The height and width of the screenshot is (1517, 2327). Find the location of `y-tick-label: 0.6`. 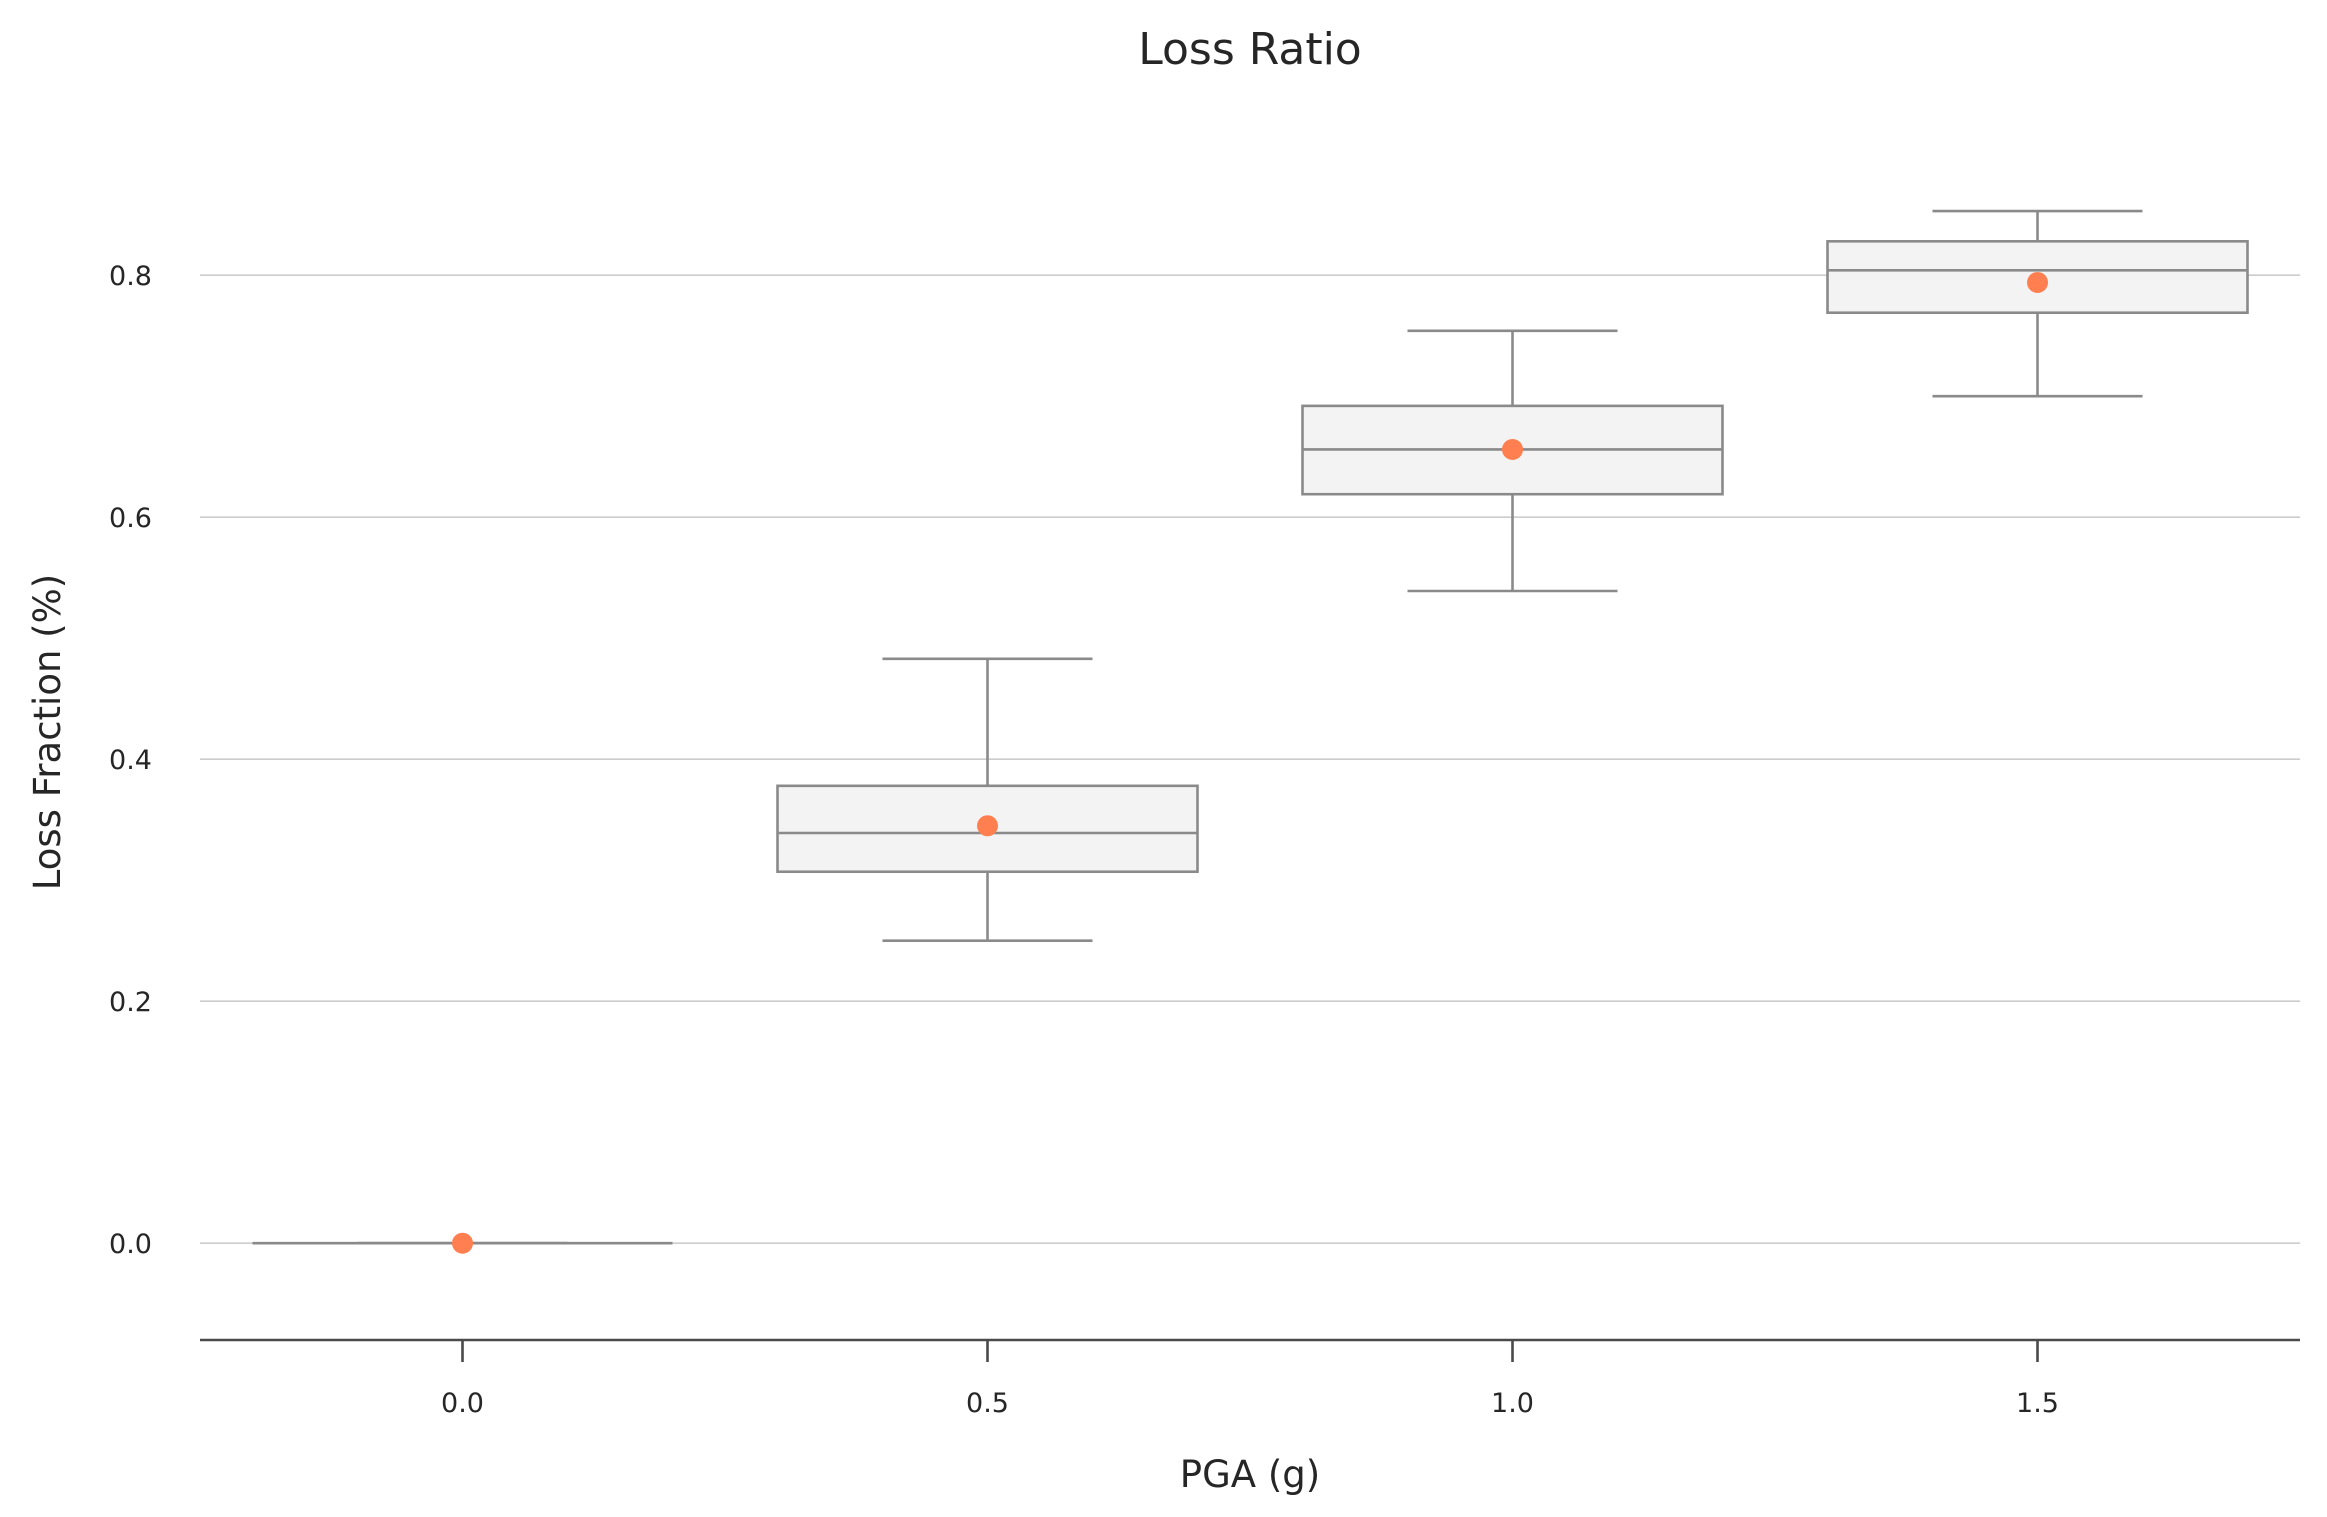

y-tick-label: 0.6 is located at coordinates (130, 518).